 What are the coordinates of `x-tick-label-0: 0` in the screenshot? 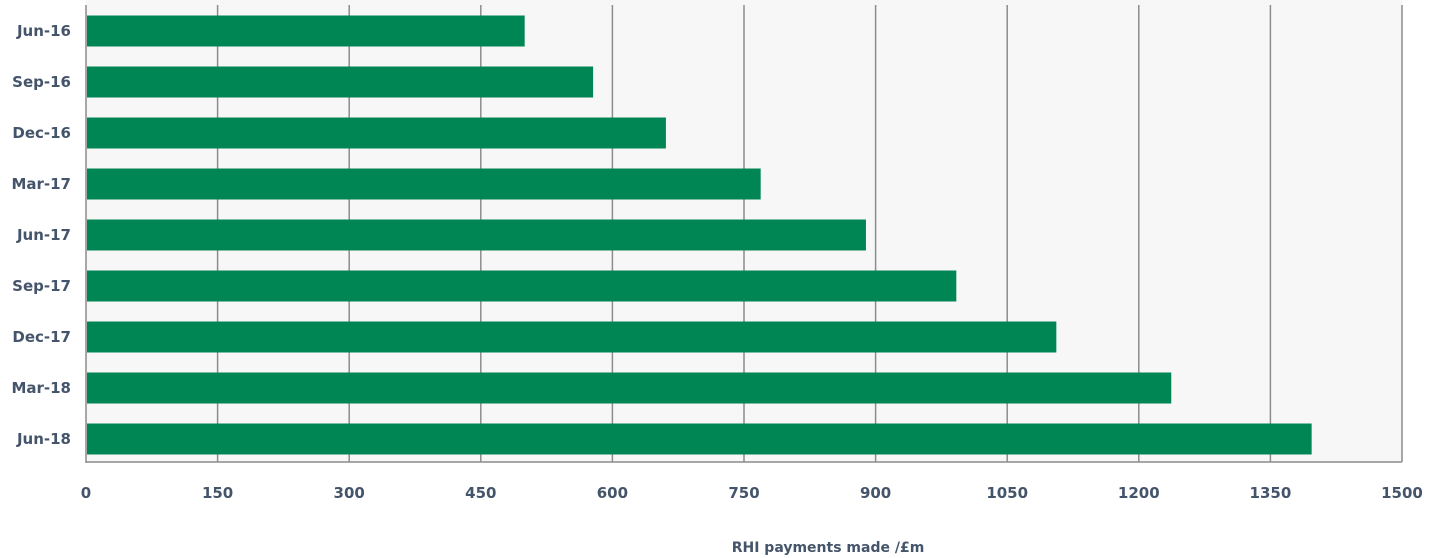 It's located at (86, 493).